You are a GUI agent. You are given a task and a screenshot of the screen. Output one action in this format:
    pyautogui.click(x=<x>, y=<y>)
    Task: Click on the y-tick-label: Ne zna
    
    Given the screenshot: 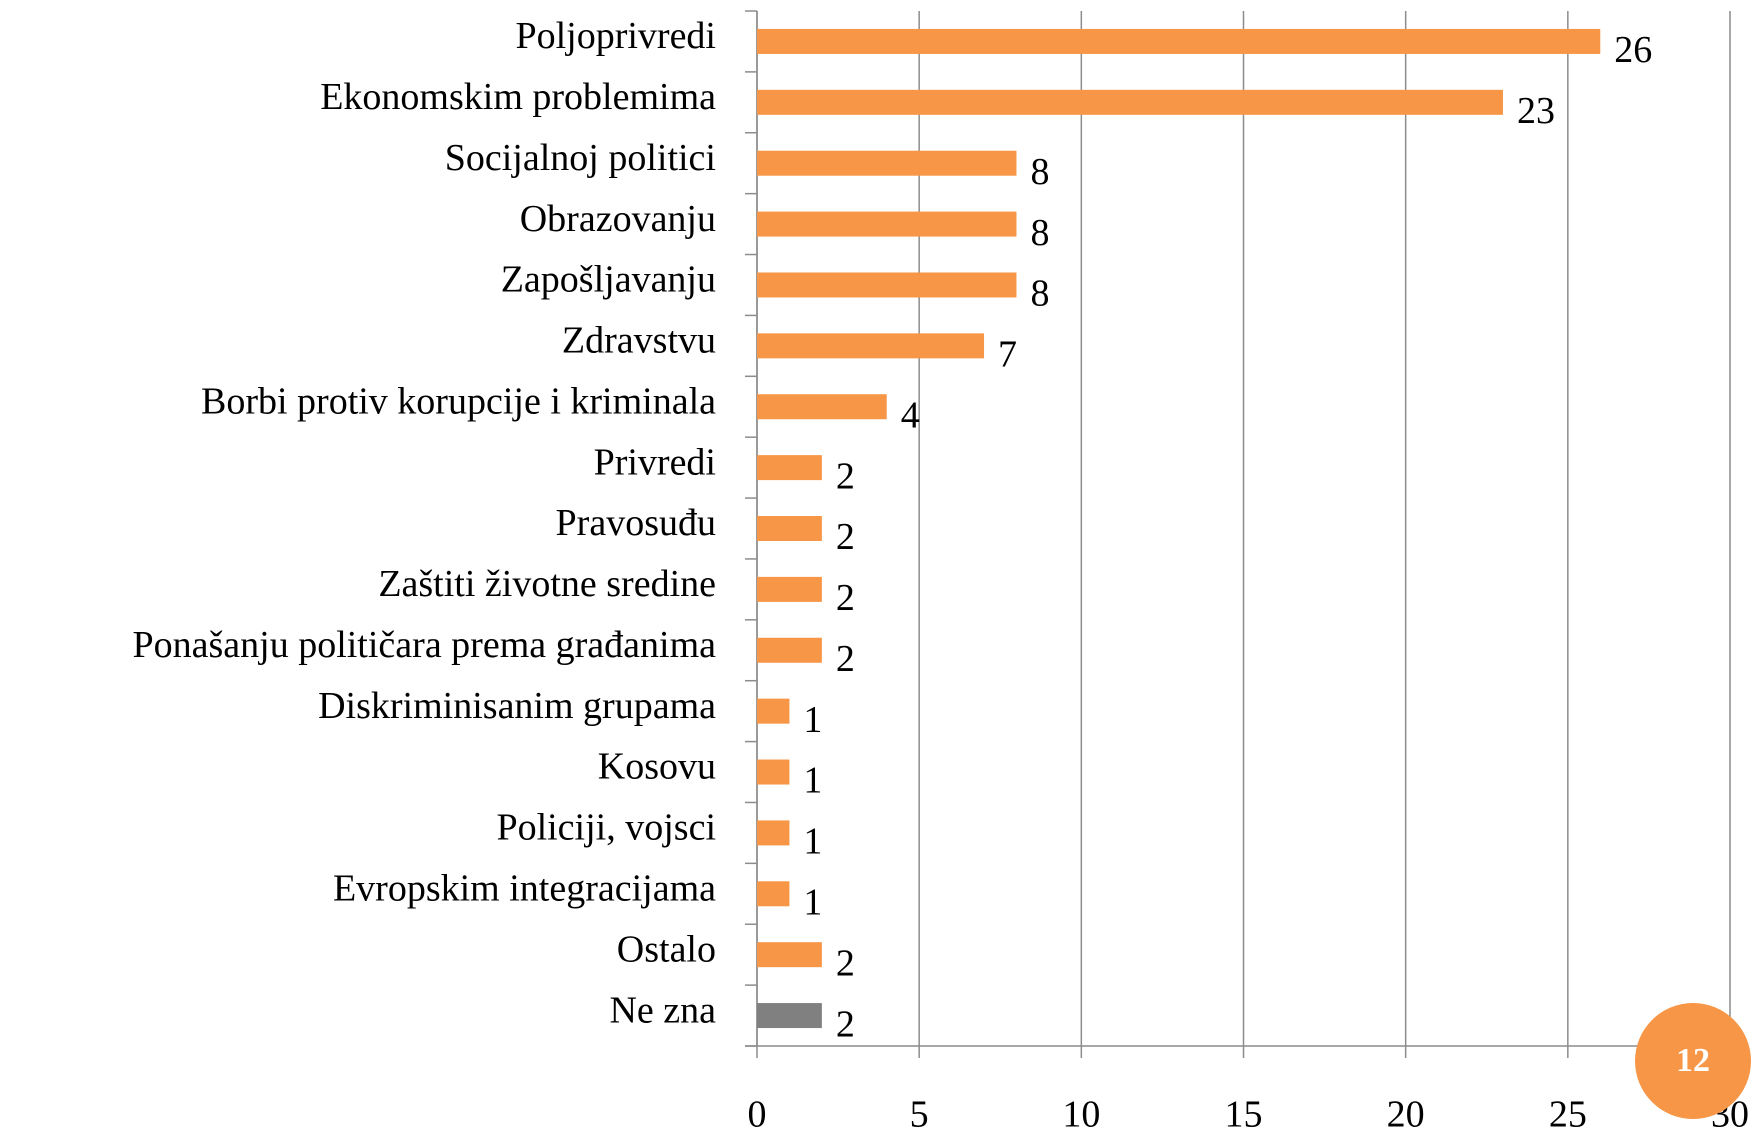 What is the action you would take?
    pyautogui.click(x=662, y=1010)
    